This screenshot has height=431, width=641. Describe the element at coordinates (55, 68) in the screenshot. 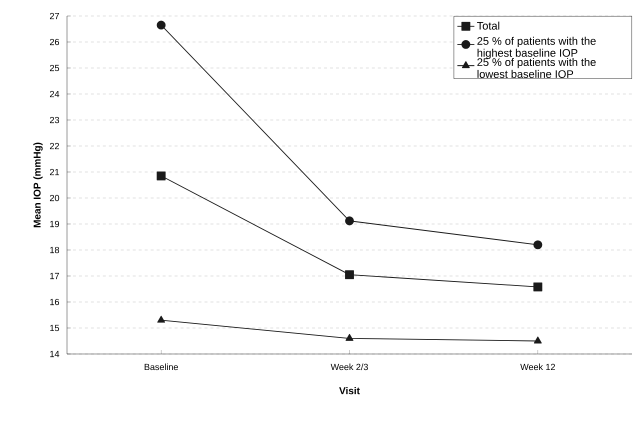

I see `y-tick-label: 25` at that location.